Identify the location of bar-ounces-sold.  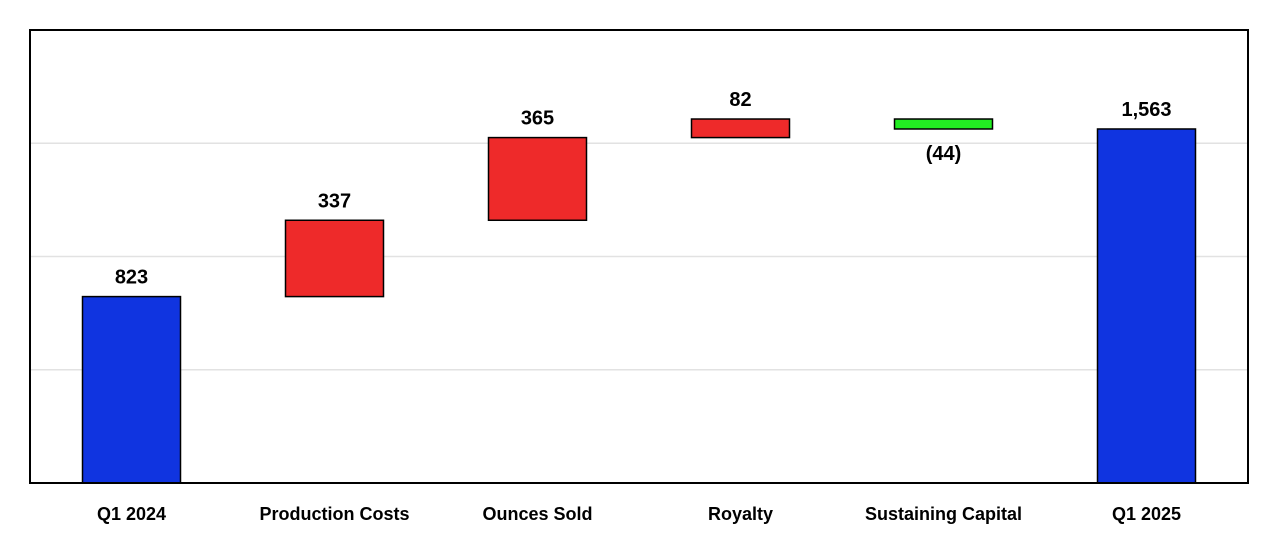
(537, 179).